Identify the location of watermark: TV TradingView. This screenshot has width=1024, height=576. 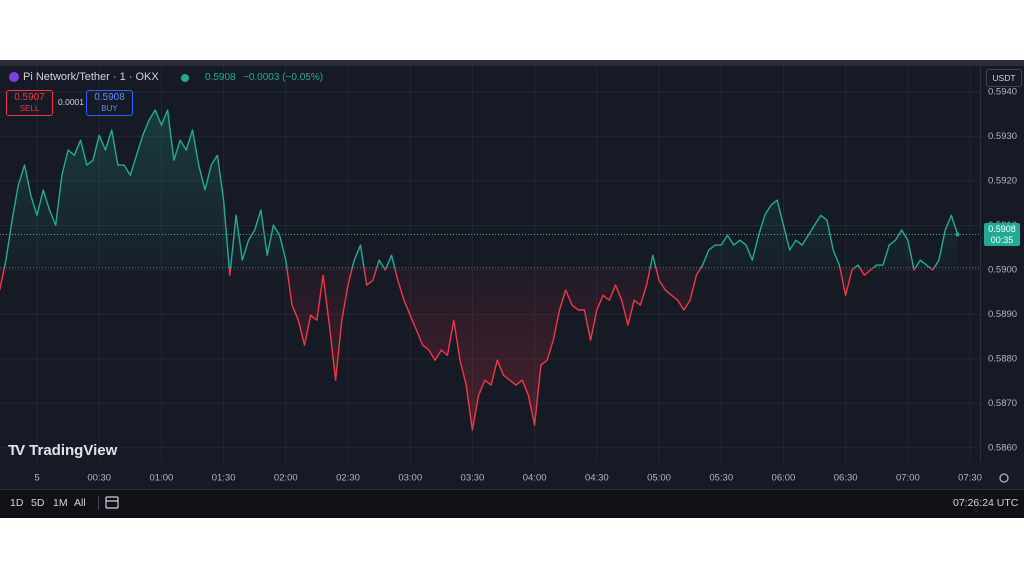
(62, 450).